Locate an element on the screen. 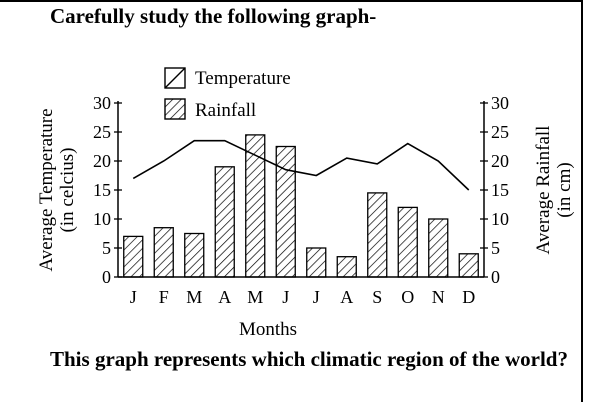 The width and height of the screenshot is (591, 402). legend-temperature-label: Temperature is located at coordinates (243, 78).